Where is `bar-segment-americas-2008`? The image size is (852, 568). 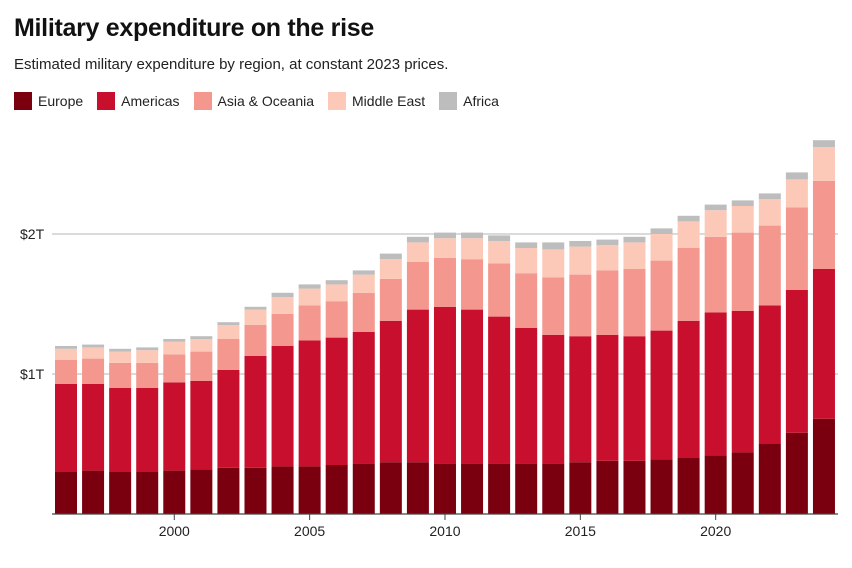 bar-segment-americas-2008 is located at coordinates (390, 391).